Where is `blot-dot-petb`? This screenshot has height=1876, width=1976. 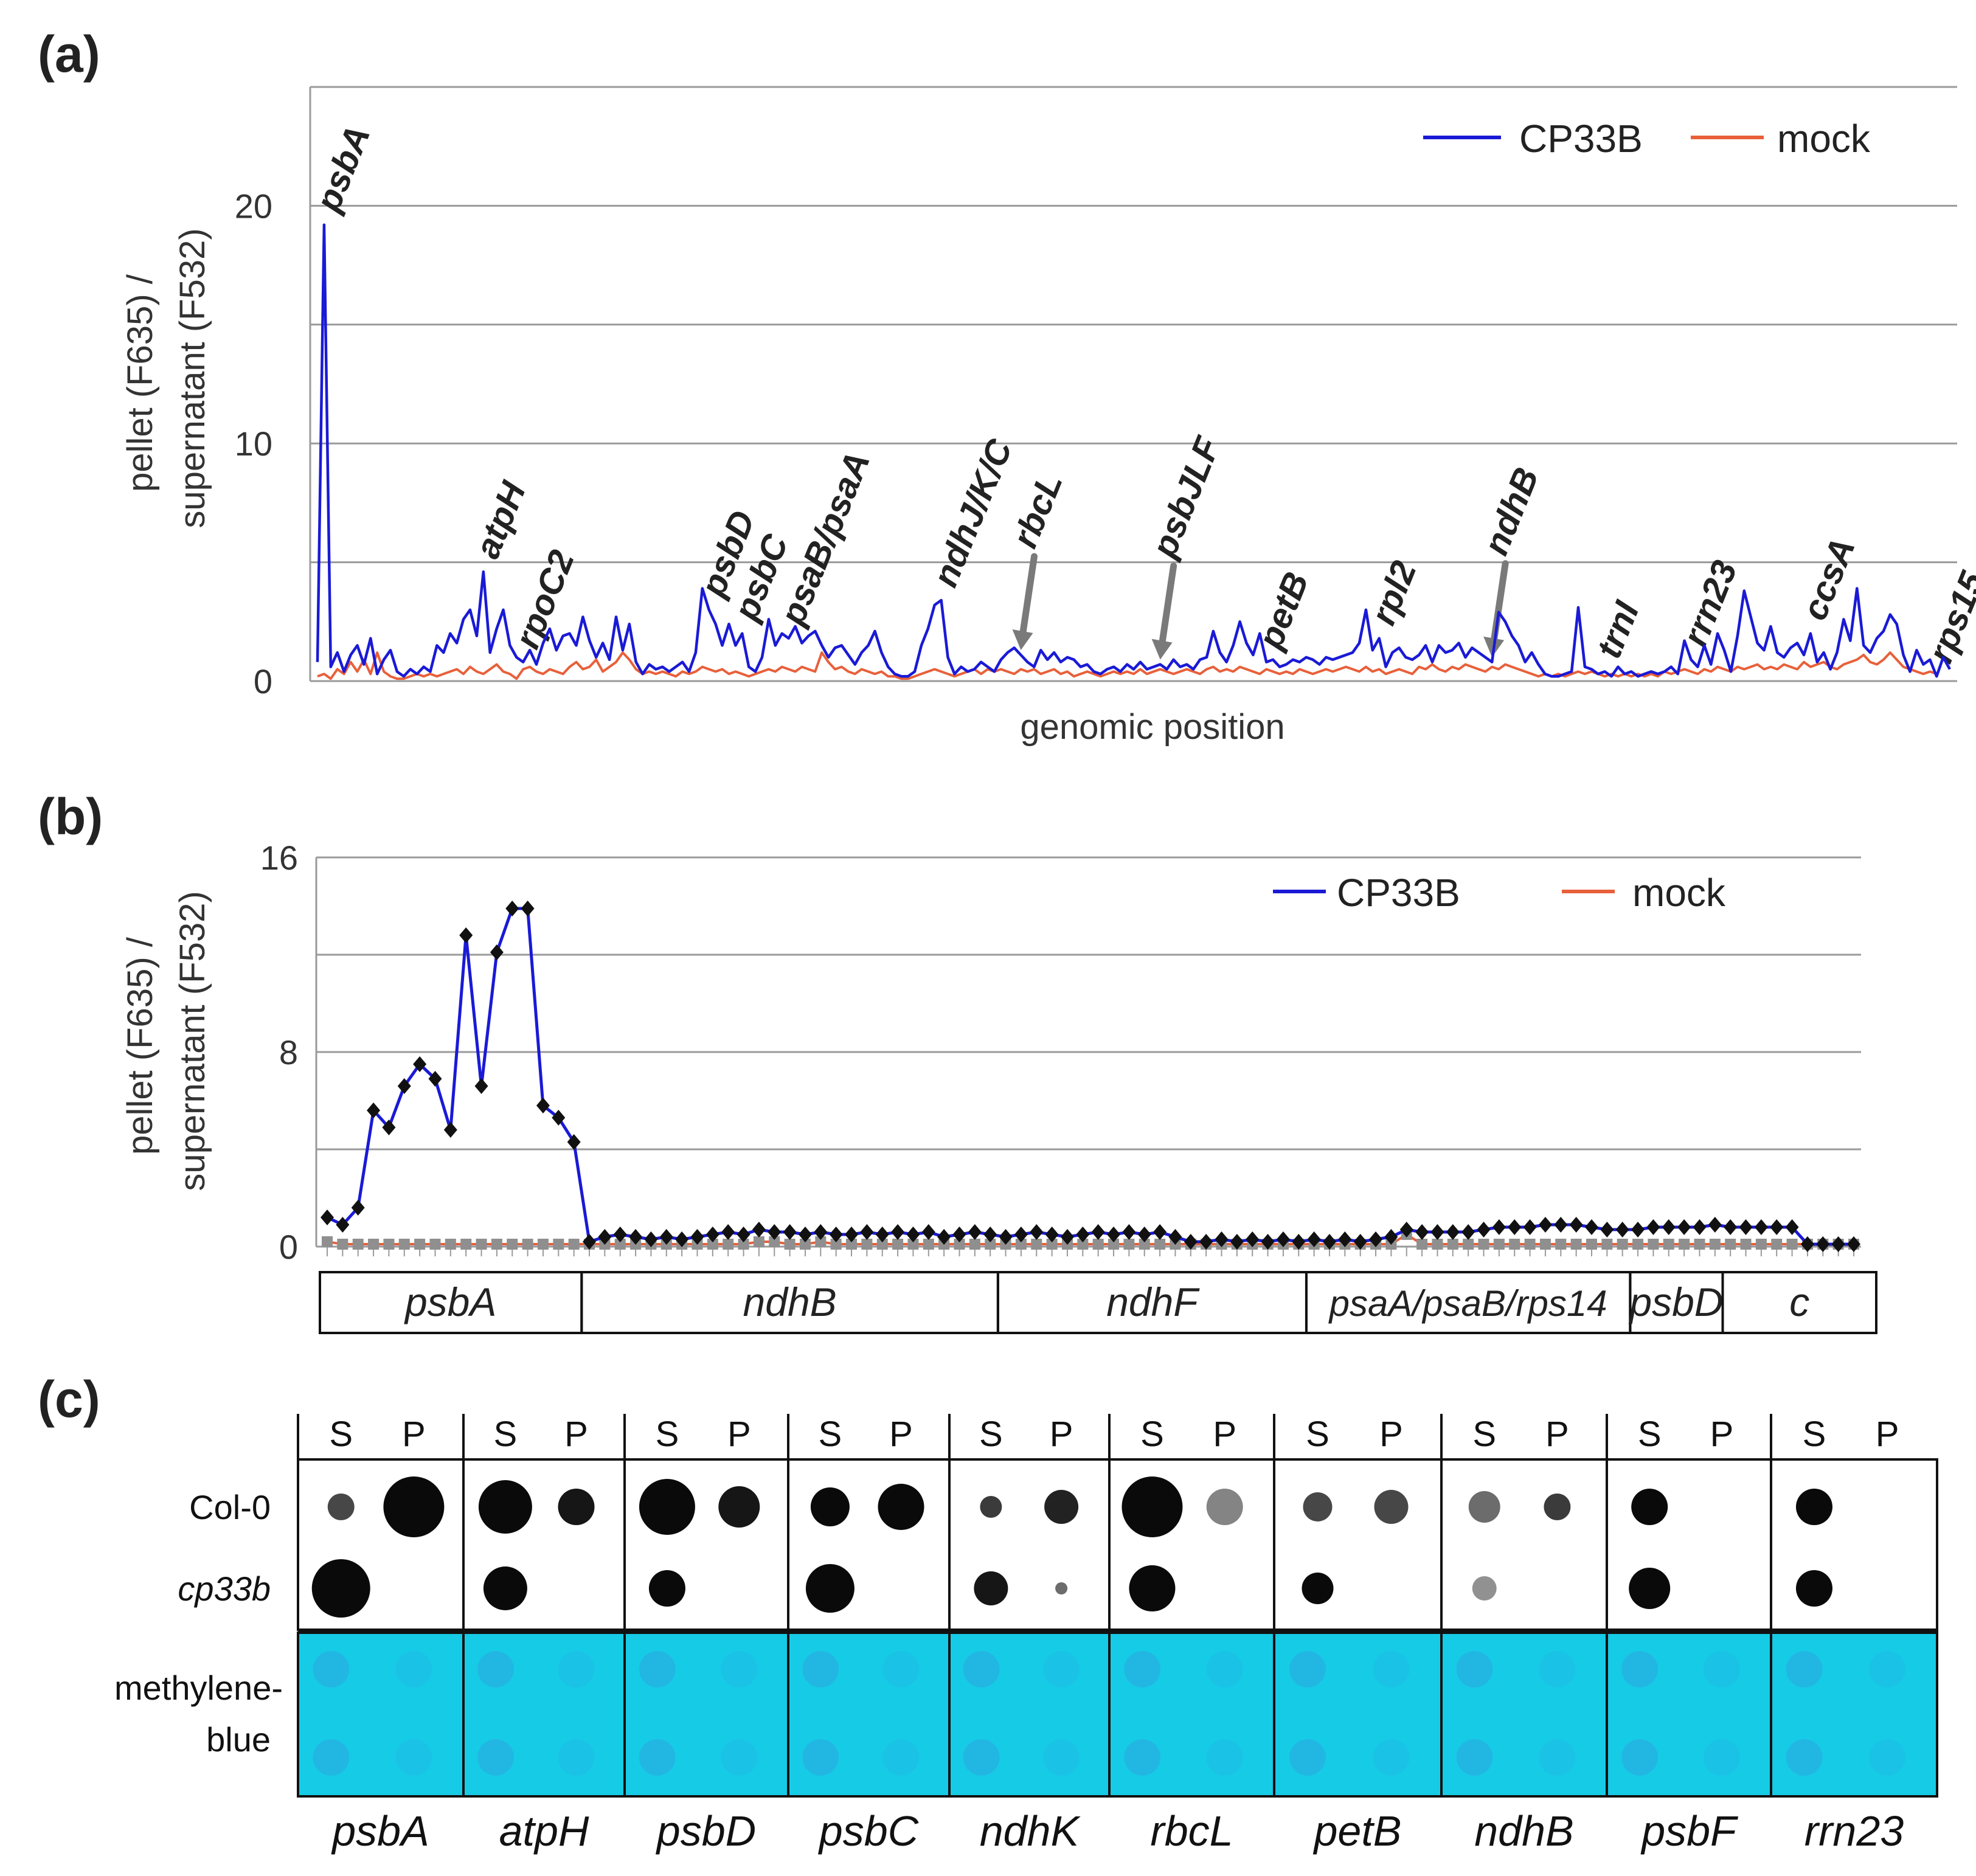
blot-dot-petb is located at coordinates (1391, 1507).